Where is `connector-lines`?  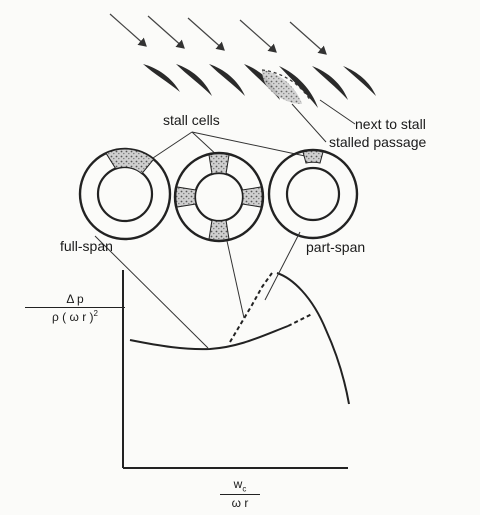 connector-lines is located at coordinates (197, 290).